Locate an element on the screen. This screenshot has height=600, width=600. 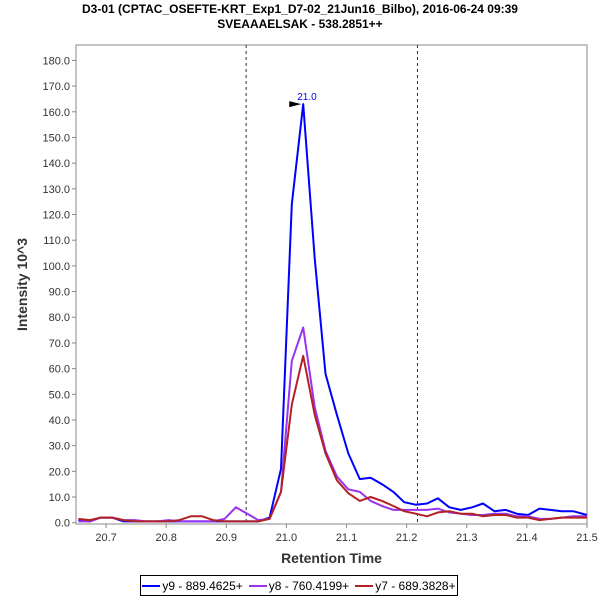
y-tick-label: 150.0 is located at coordinates (56, 138).